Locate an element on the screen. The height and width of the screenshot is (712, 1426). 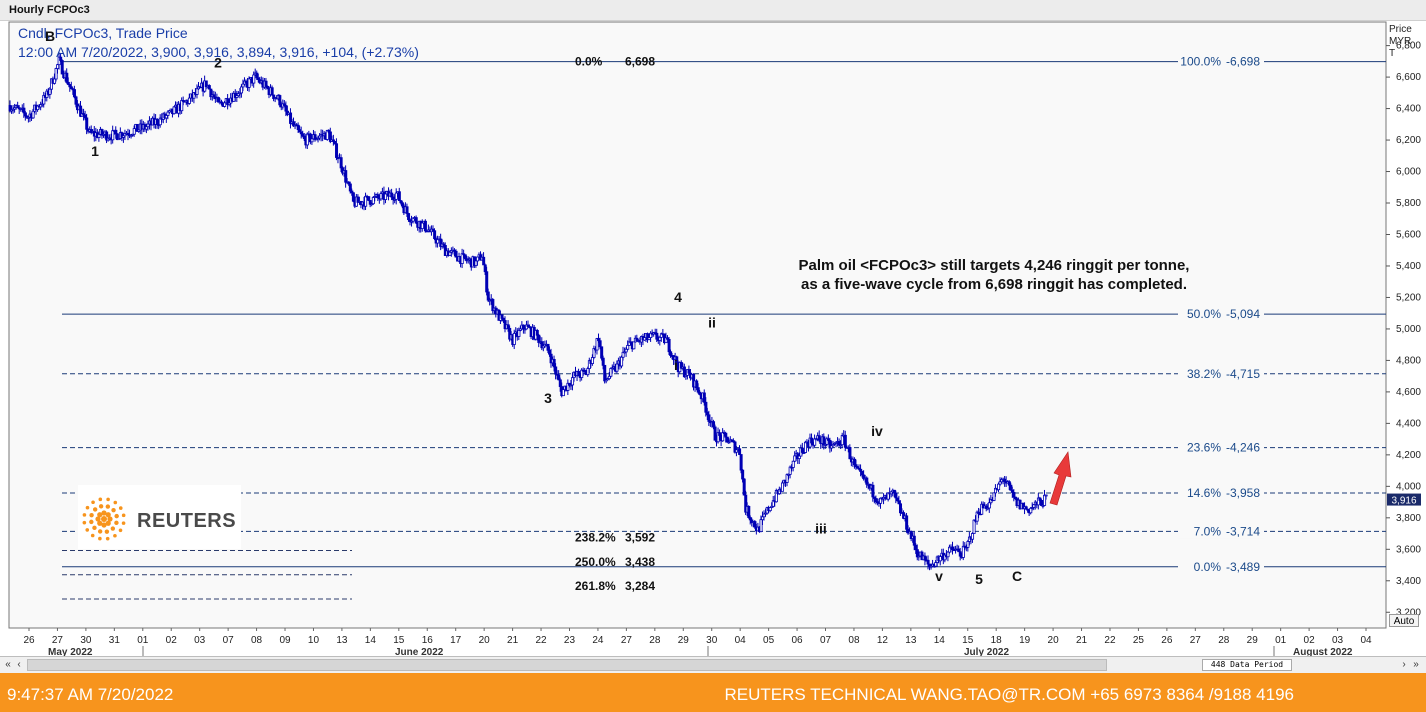
scroll-right-icon: › is located at coordinates (1404, 664).